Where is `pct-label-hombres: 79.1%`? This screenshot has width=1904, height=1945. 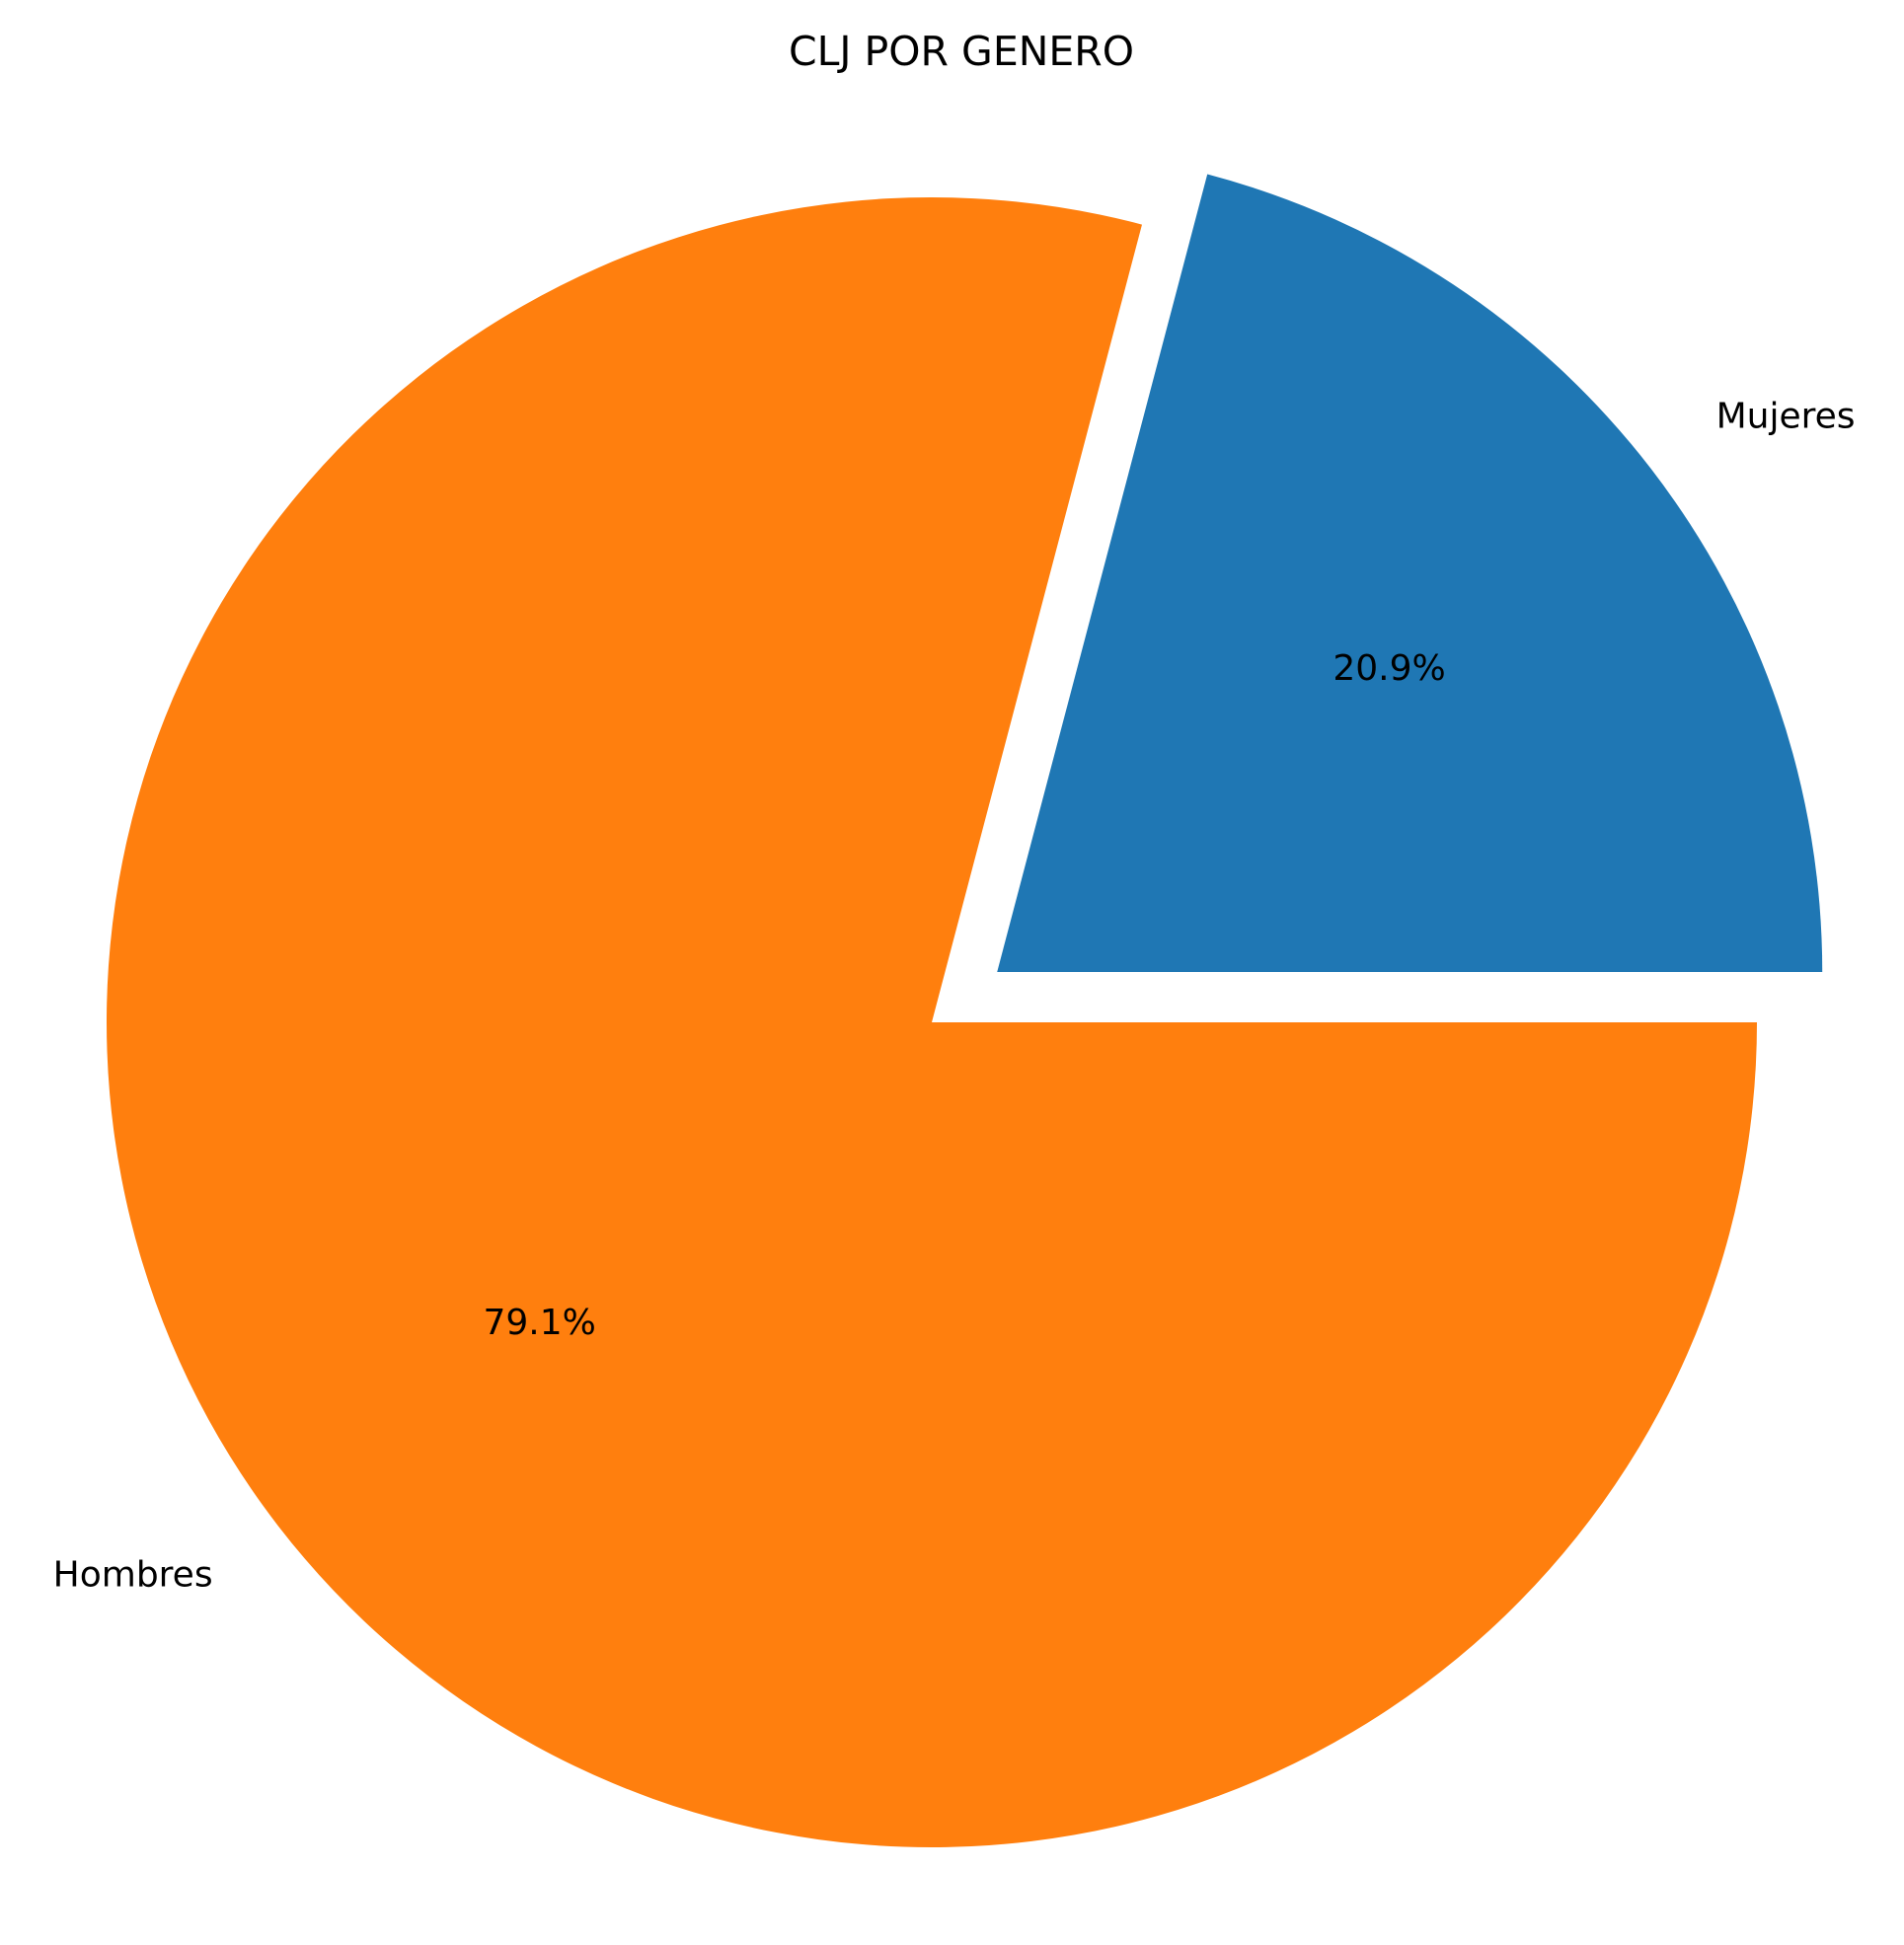 pct-label-hombres: 79.1% is located at coordinates (540, 1323).